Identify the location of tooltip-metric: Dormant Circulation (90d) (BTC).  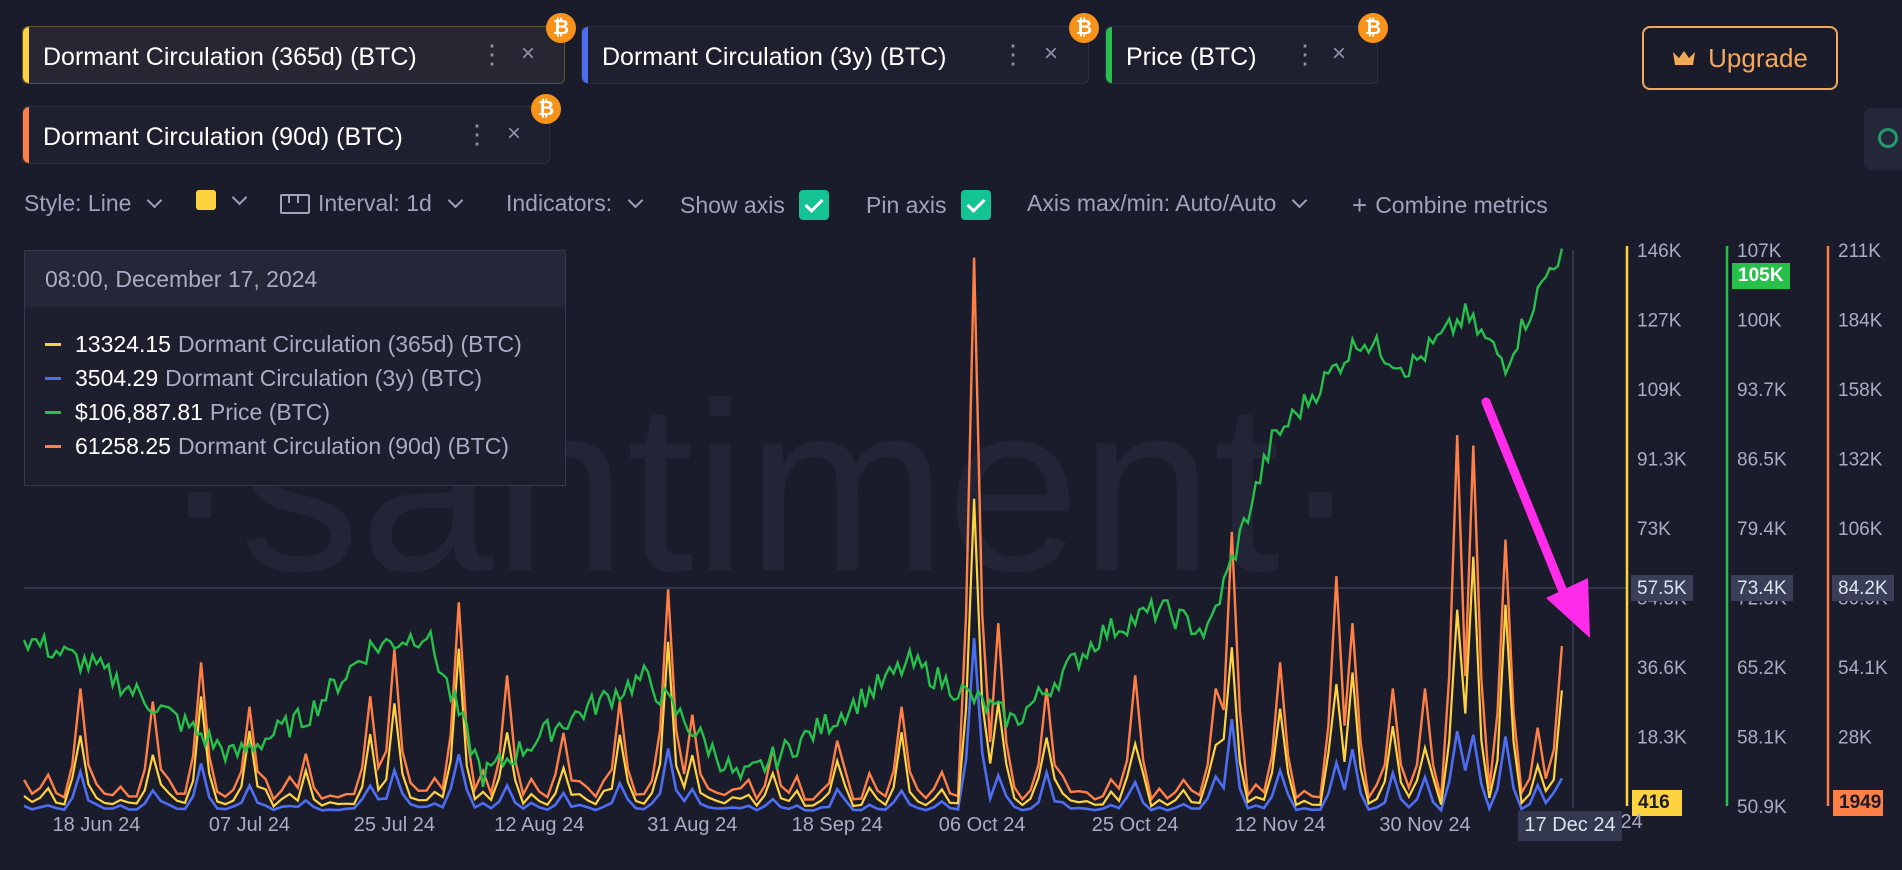
(343, 446).